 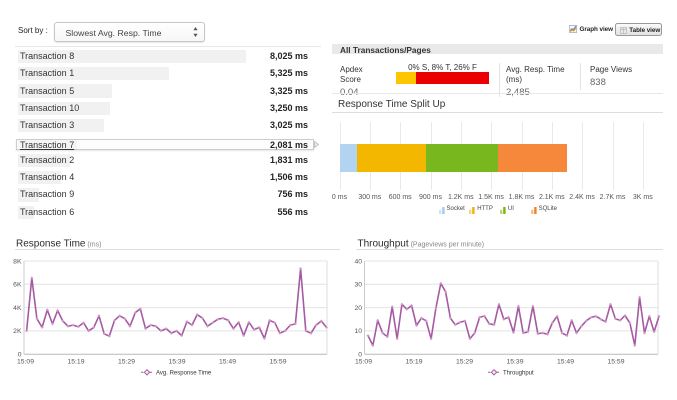 What do you see at coordinates (17, 285) in the screenshot?
I see `svg-text: 6K` at bounding box center [17, 285].